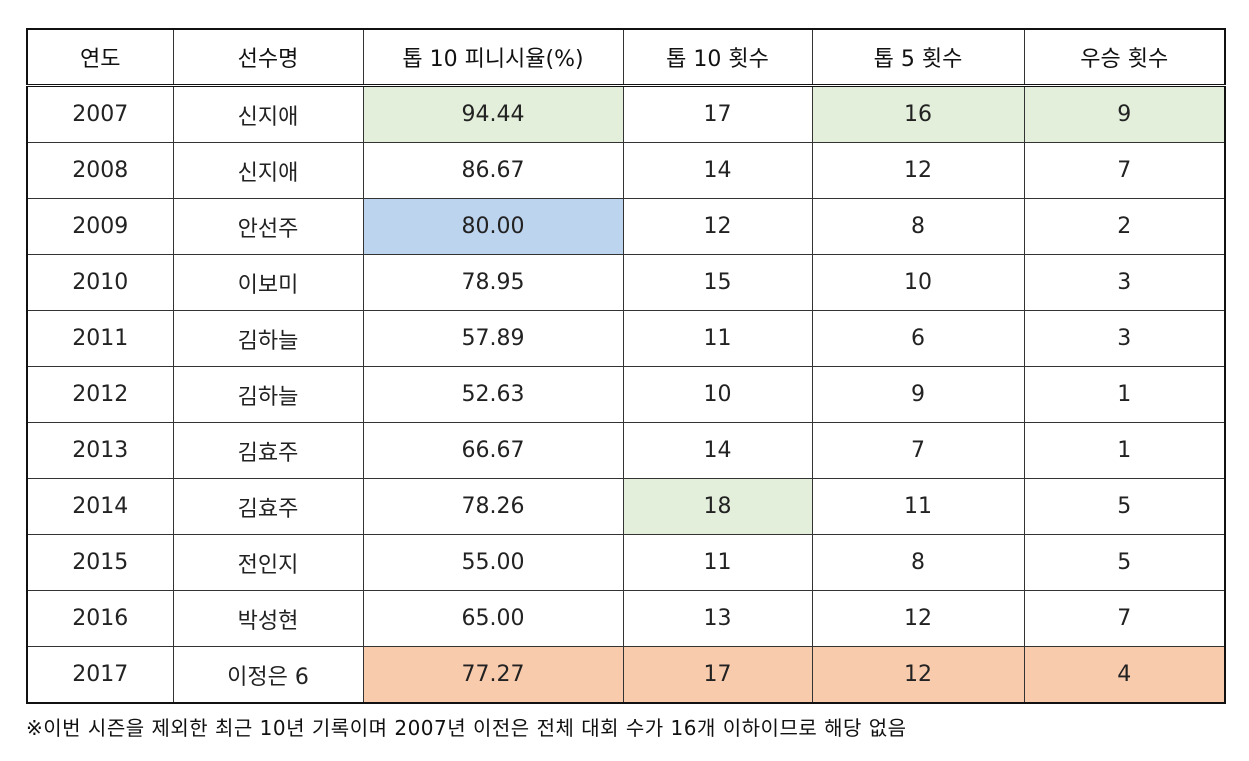 Image resolution: width=1249 pixels, height=761 pixels. I want to click on table-row: 2016 박성현 65.00 13 12 7, so click(626, 618).